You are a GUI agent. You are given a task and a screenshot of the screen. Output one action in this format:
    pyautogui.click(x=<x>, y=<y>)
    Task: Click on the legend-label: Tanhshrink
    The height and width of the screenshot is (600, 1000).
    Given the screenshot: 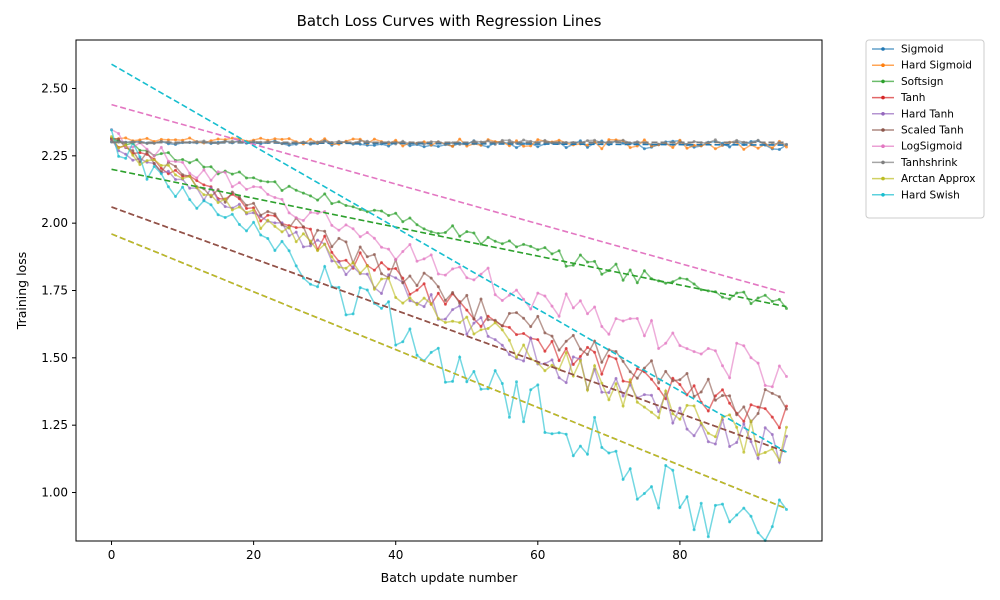 What is the action you would take?
    pyautogui.click(x=929, y=163)
    